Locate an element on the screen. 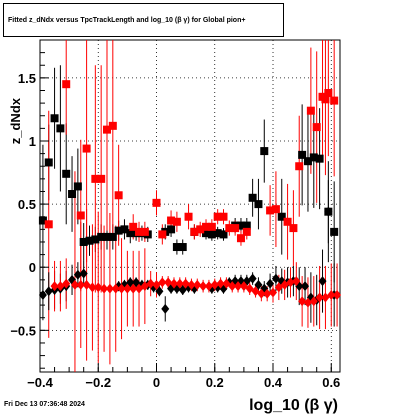 The width and height of the screenshot is (400, 414). x-tick-label: 0.6 is located at coordinates (331, 382).